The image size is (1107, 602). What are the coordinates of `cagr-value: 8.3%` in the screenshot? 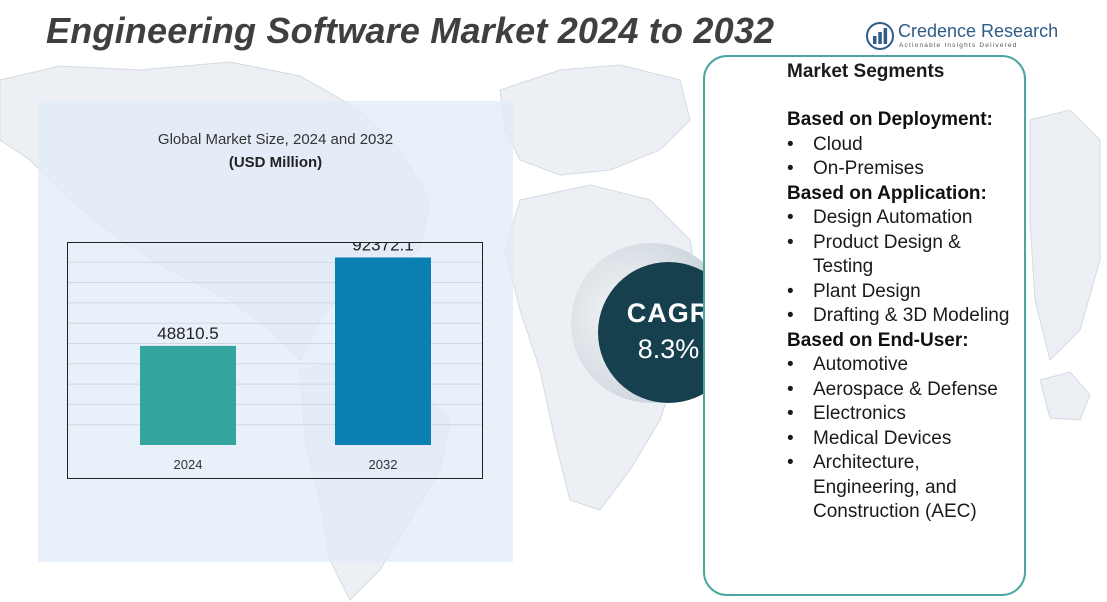 It's located at (668, 349).